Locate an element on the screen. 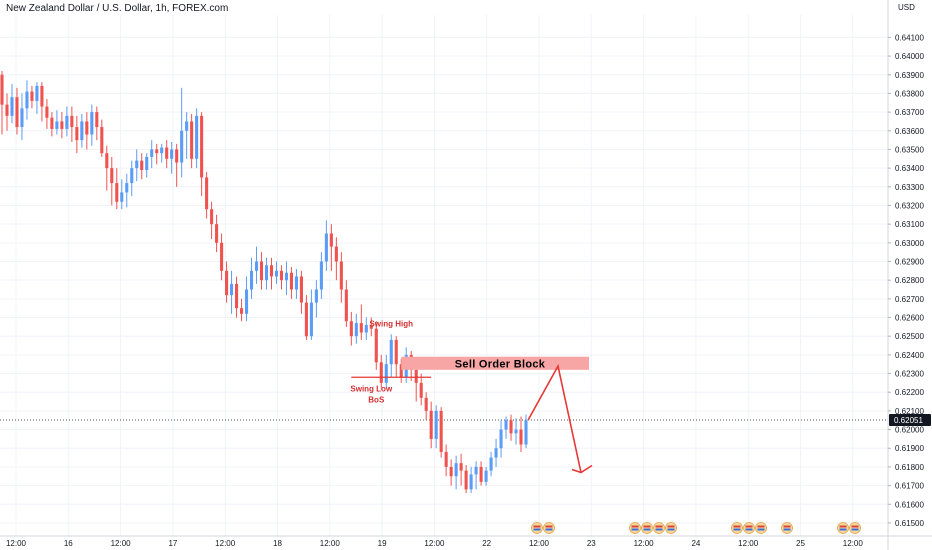  projection-path is located at coordinates (554, 418).